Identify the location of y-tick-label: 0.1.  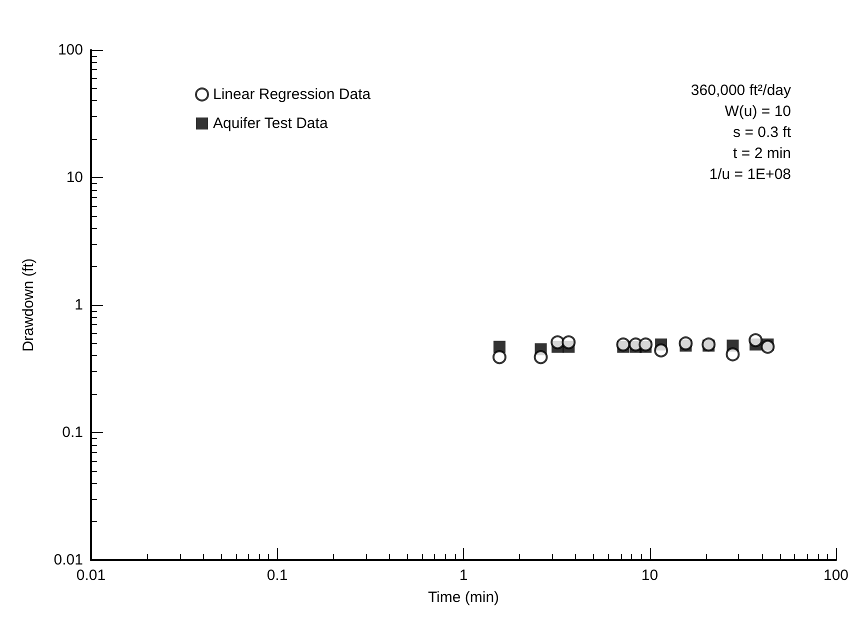
(72, 432).